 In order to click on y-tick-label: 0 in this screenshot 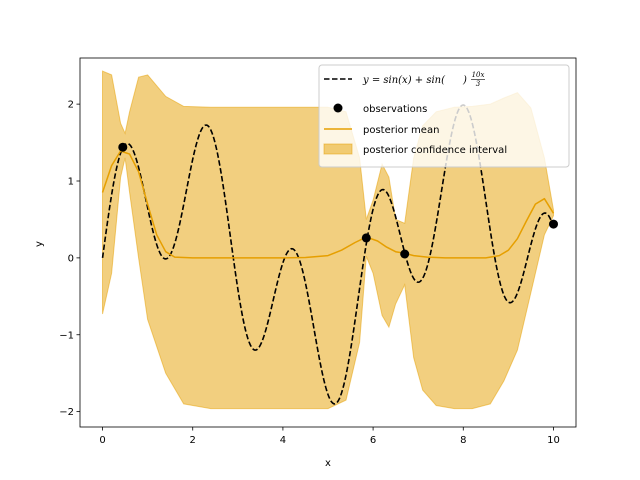, I will do `click(71, 258)`.